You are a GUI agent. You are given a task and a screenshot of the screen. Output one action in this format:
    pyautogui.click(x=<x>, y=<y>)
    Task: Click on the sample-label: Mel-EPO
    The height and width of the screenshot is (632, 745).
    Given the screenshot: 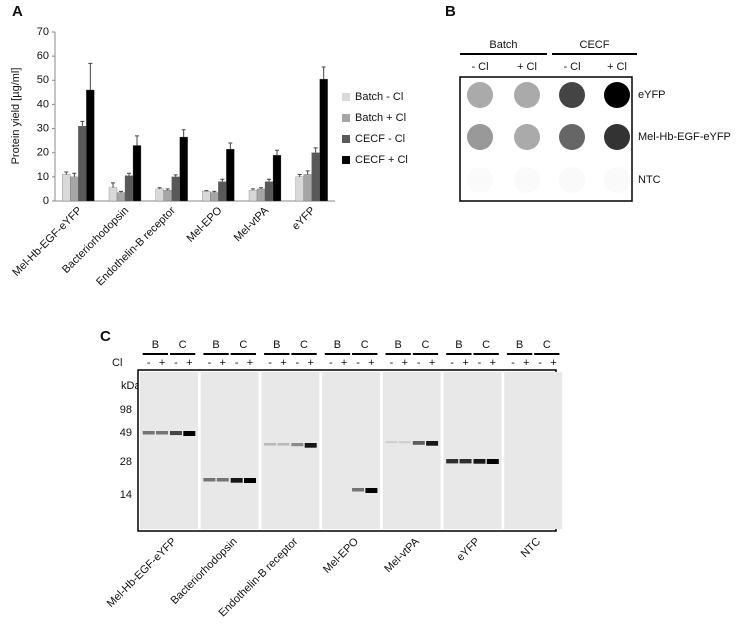 What is the action you would take?
    pyautogui.click(x=341, y=555)
    